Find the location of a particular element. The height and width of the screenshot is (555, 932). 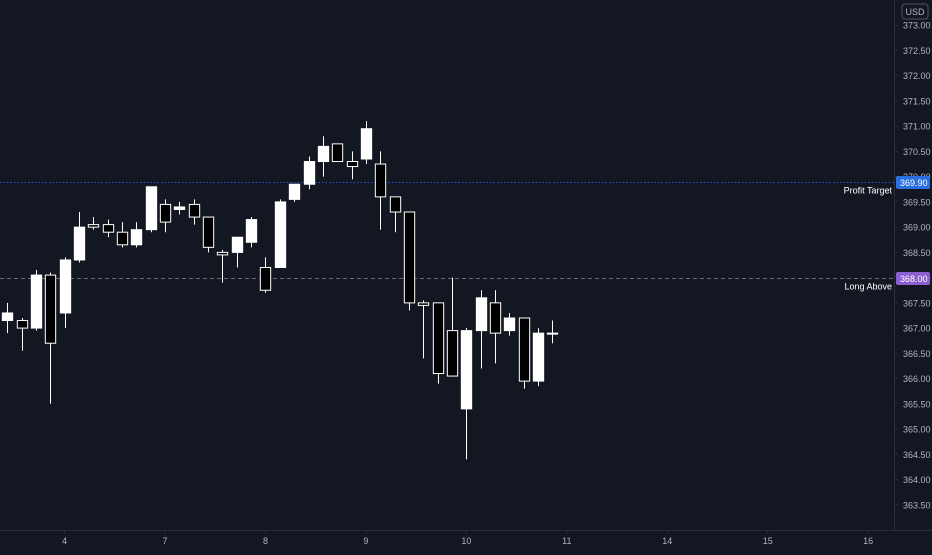

y-tick-label: 365.50 is located at coordinates (917, 404).